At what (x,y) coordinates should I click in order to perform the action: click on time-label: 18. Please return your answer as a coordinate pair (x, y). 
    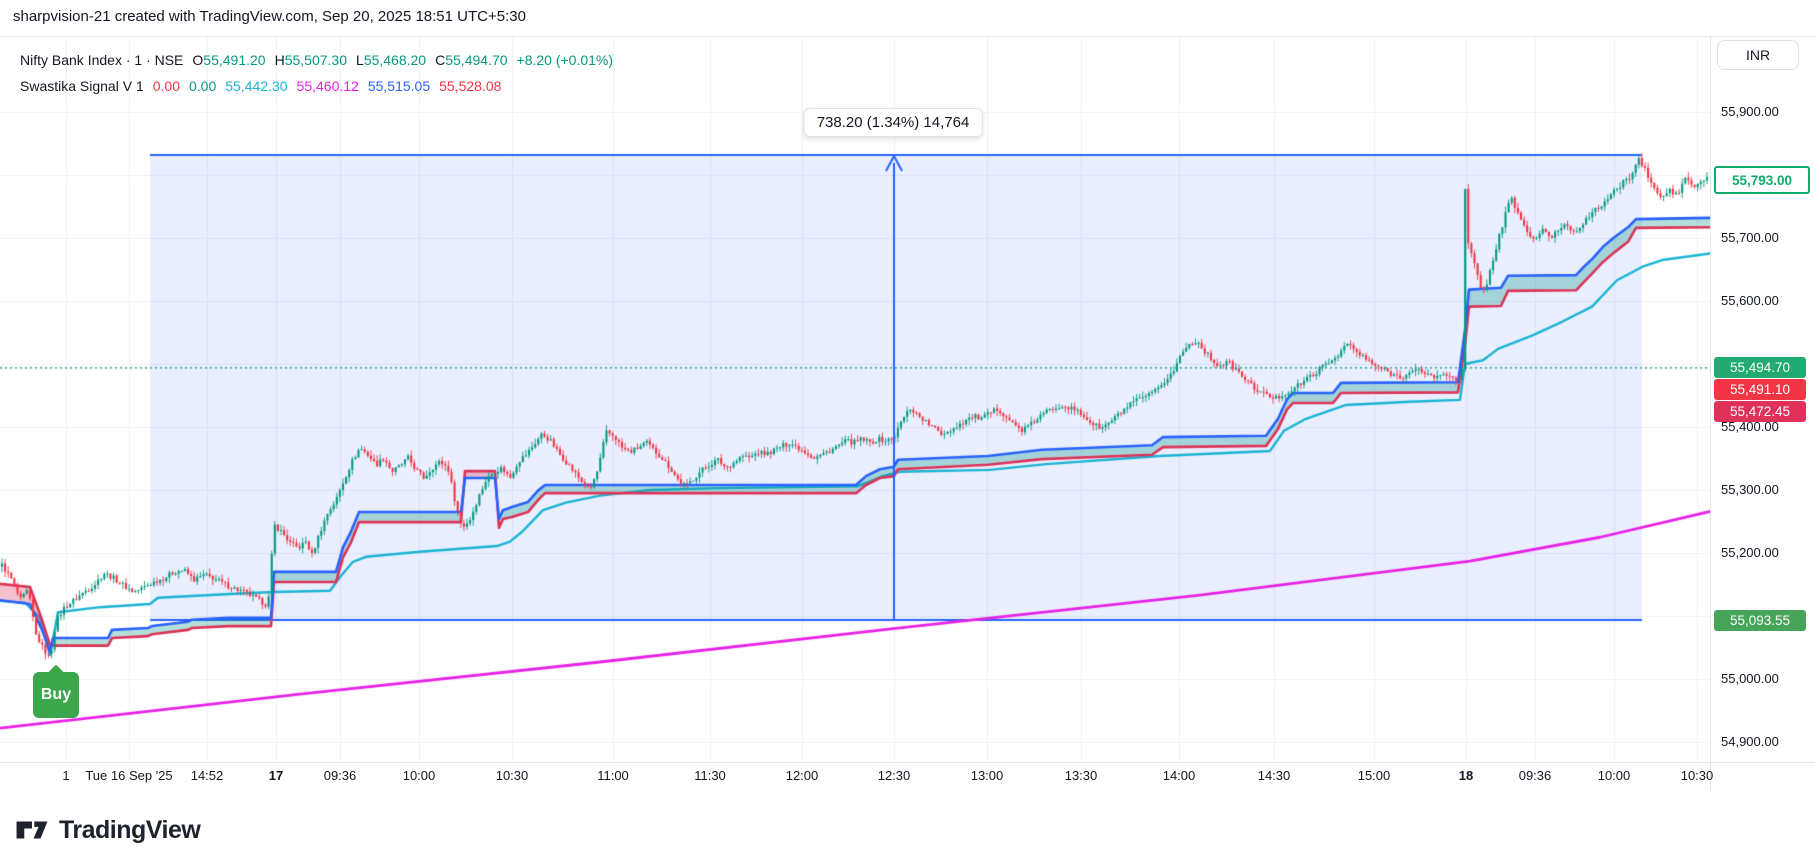
    Looking at the image, I should click on (1466, 775).